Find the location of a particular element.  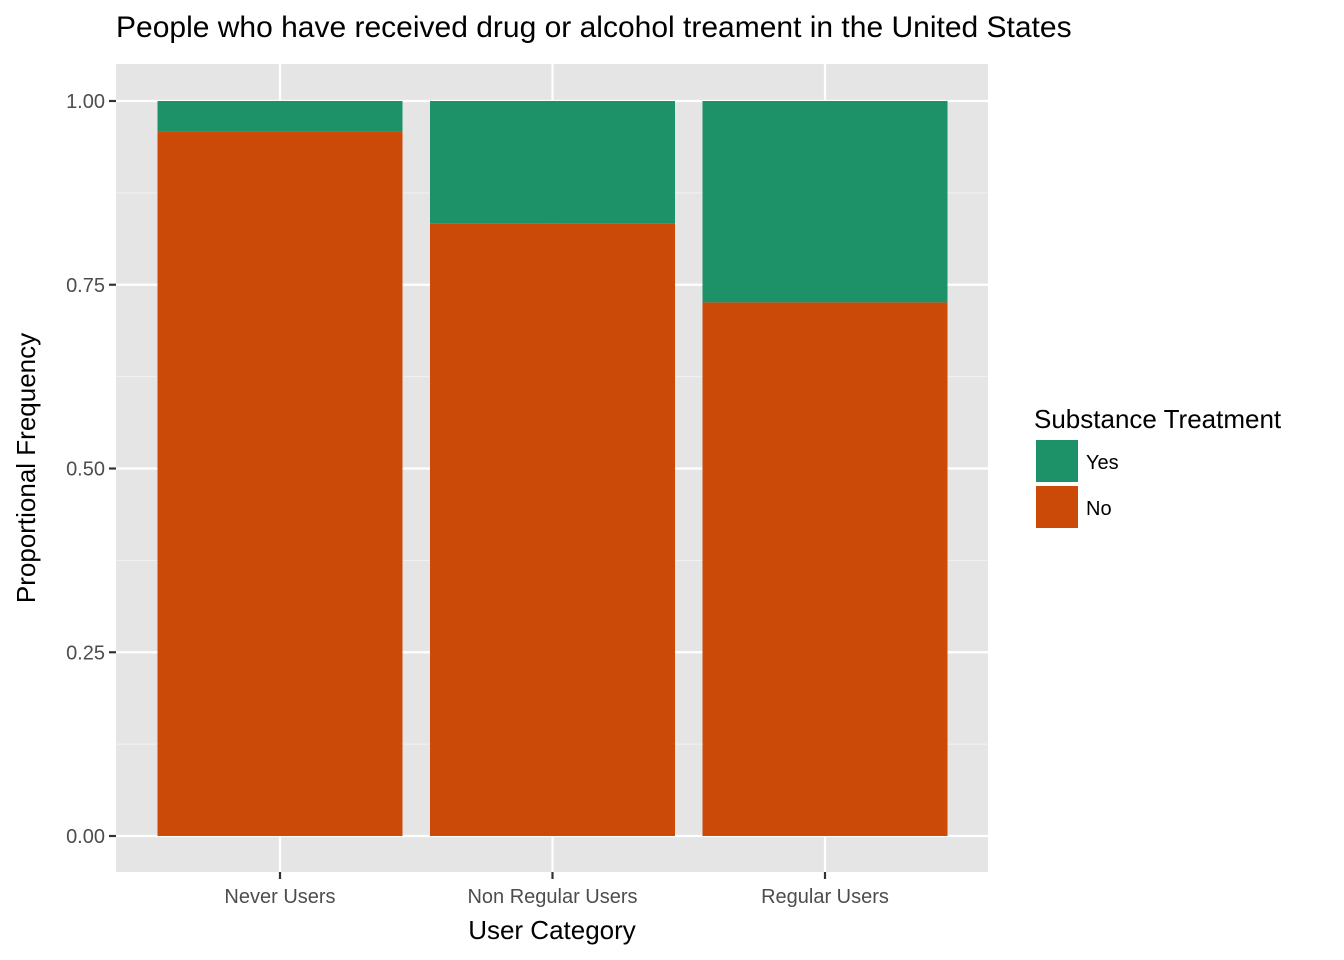

bar-no-regular-users is located at coordinates (825, 569).